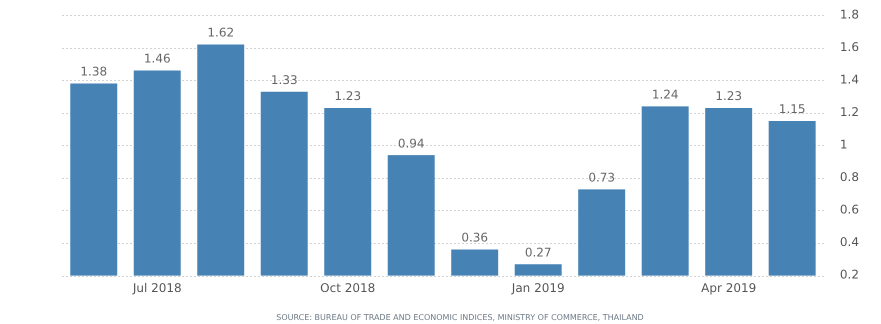 This screenshot has width=881, height=324. Describe the element at coordinates (850, 177) in the screenshot. I see `y2-tick-label: 0.8` at that location.